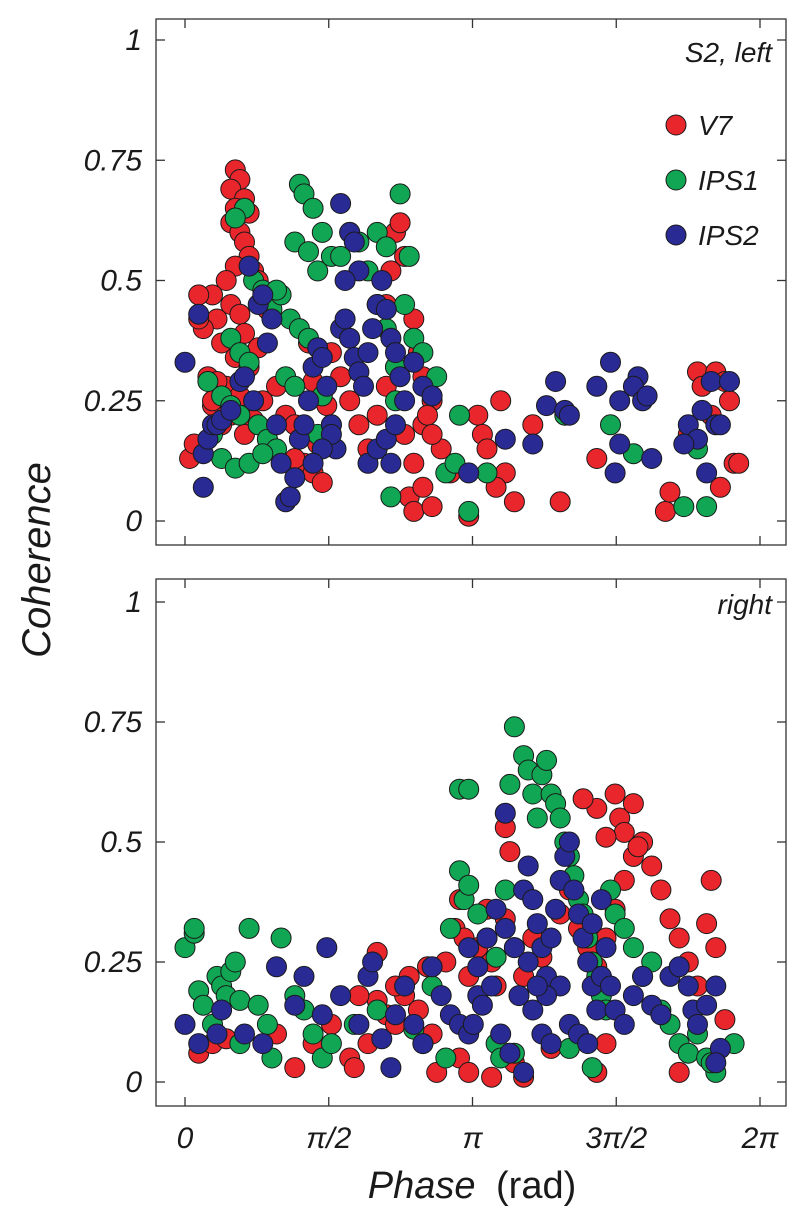 The height and width of the screenshot is (1216, 800). I want to click on x-tick-label: 3π/2, so click(616, 1138).